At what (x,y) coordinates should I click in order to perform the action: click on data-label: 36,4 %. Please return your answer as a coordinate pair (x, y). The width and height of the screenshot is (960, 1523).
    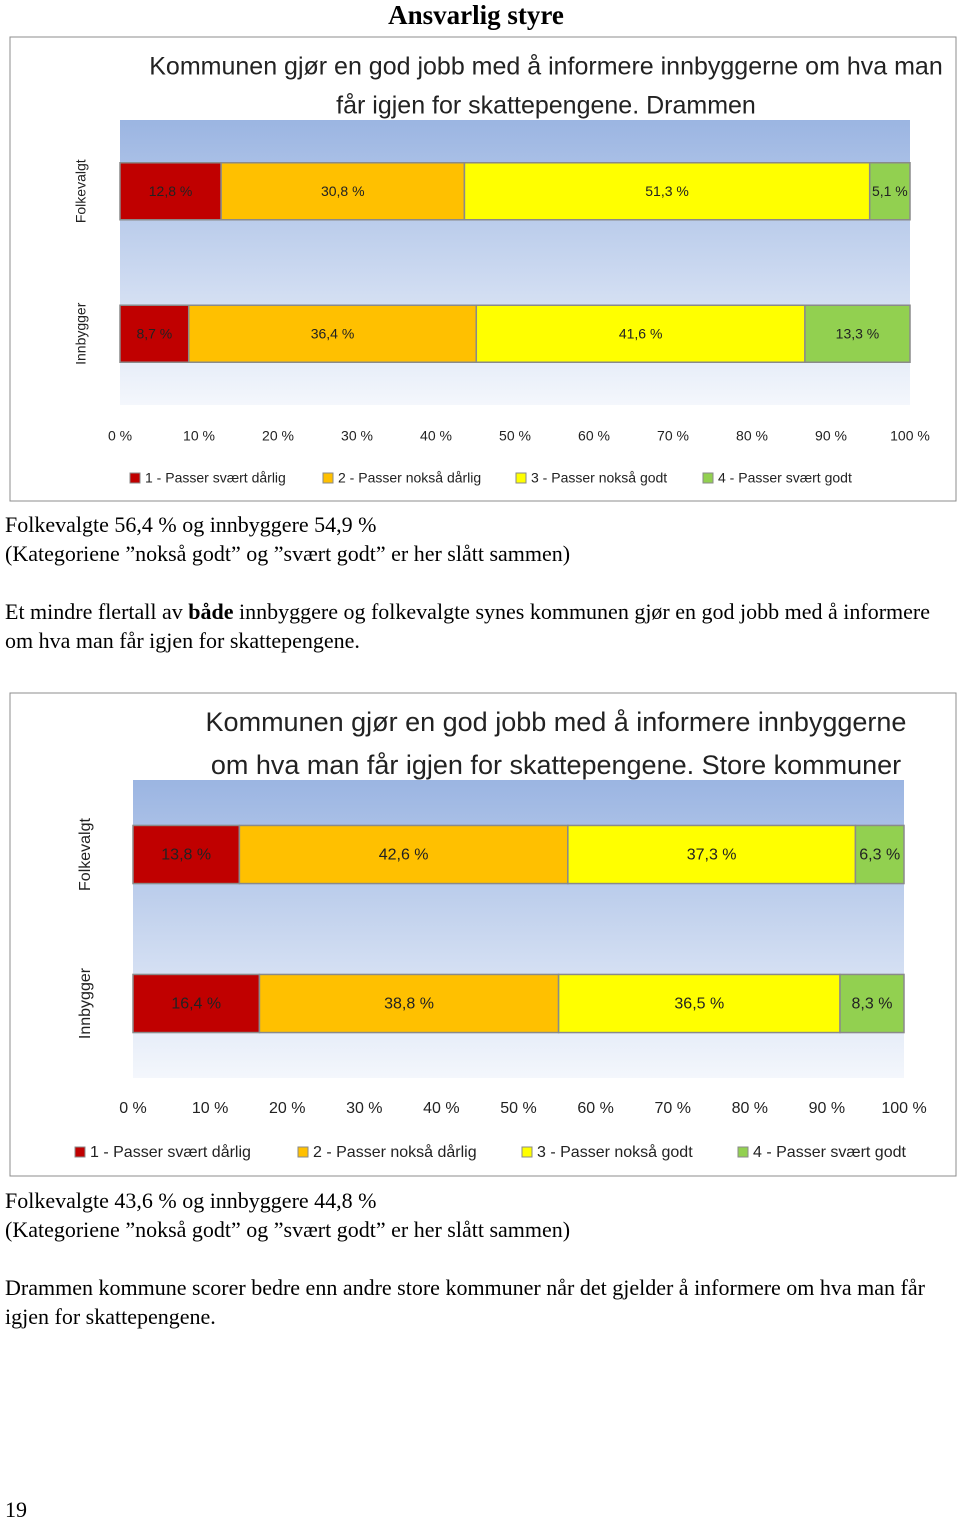
    Looking at the image, I should click on (333, 333).